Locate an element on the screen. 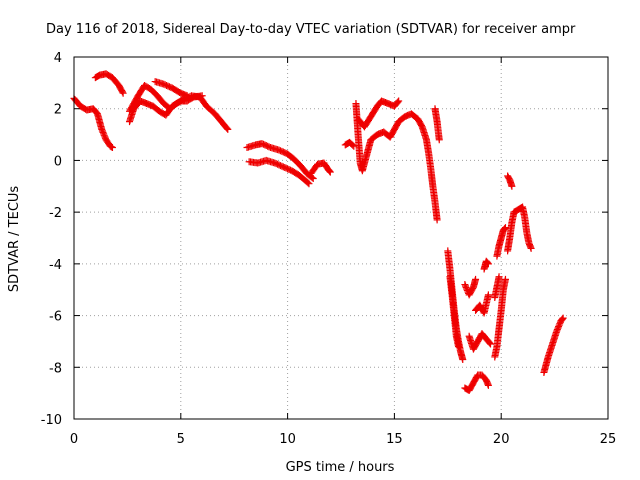 The image size is (640, 480). y-tick-label: -10 is located at coordinates (51, 420).